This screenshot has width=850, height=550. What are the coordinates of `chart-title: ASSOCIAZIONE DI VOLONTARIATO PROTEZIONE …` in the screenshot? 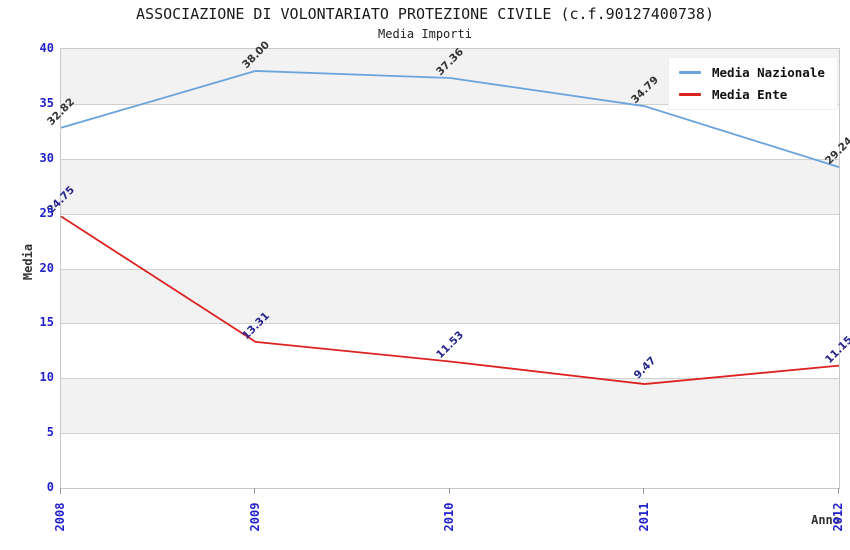 It's located at (425, 14).